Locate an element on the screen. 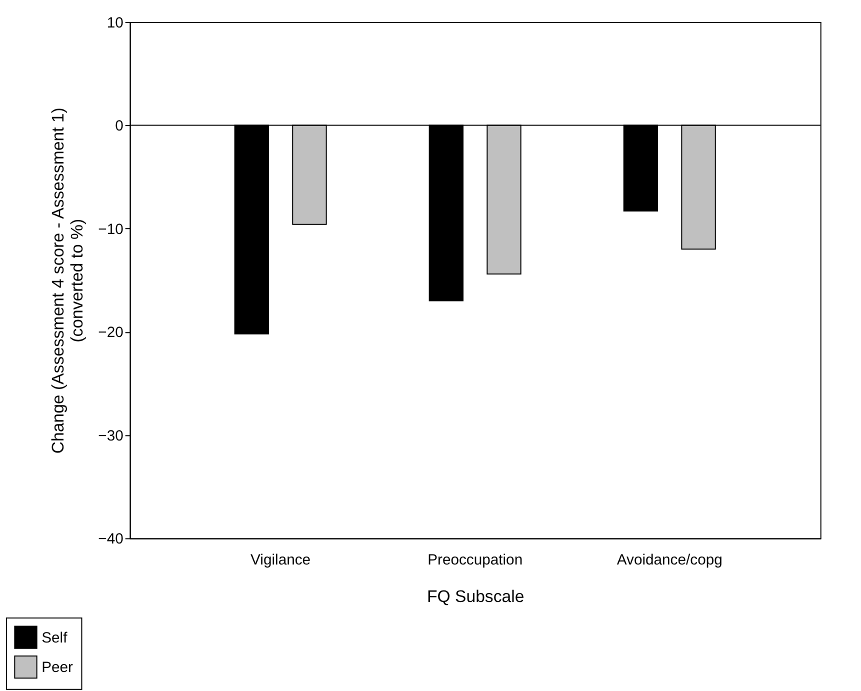 This screenshot has height=691, width=861. y-tick-label: 10 is located at coordinates (115, 23).